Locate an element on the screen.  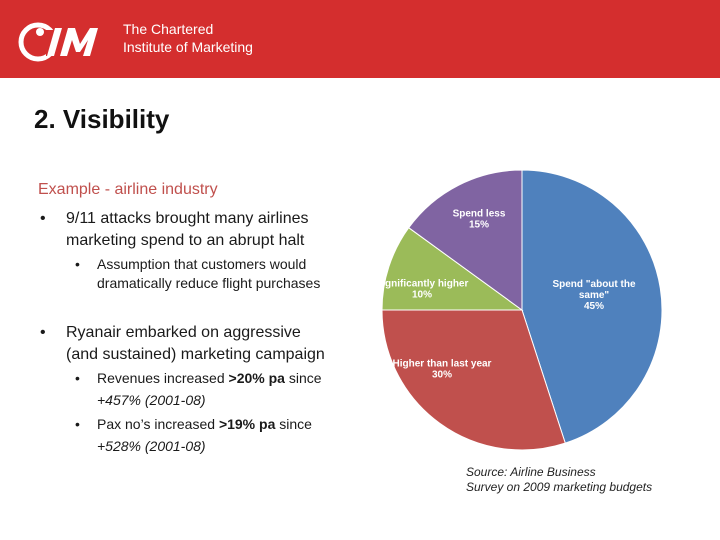
org-name-line1: The Chartered is located at coordinates (168, 29).